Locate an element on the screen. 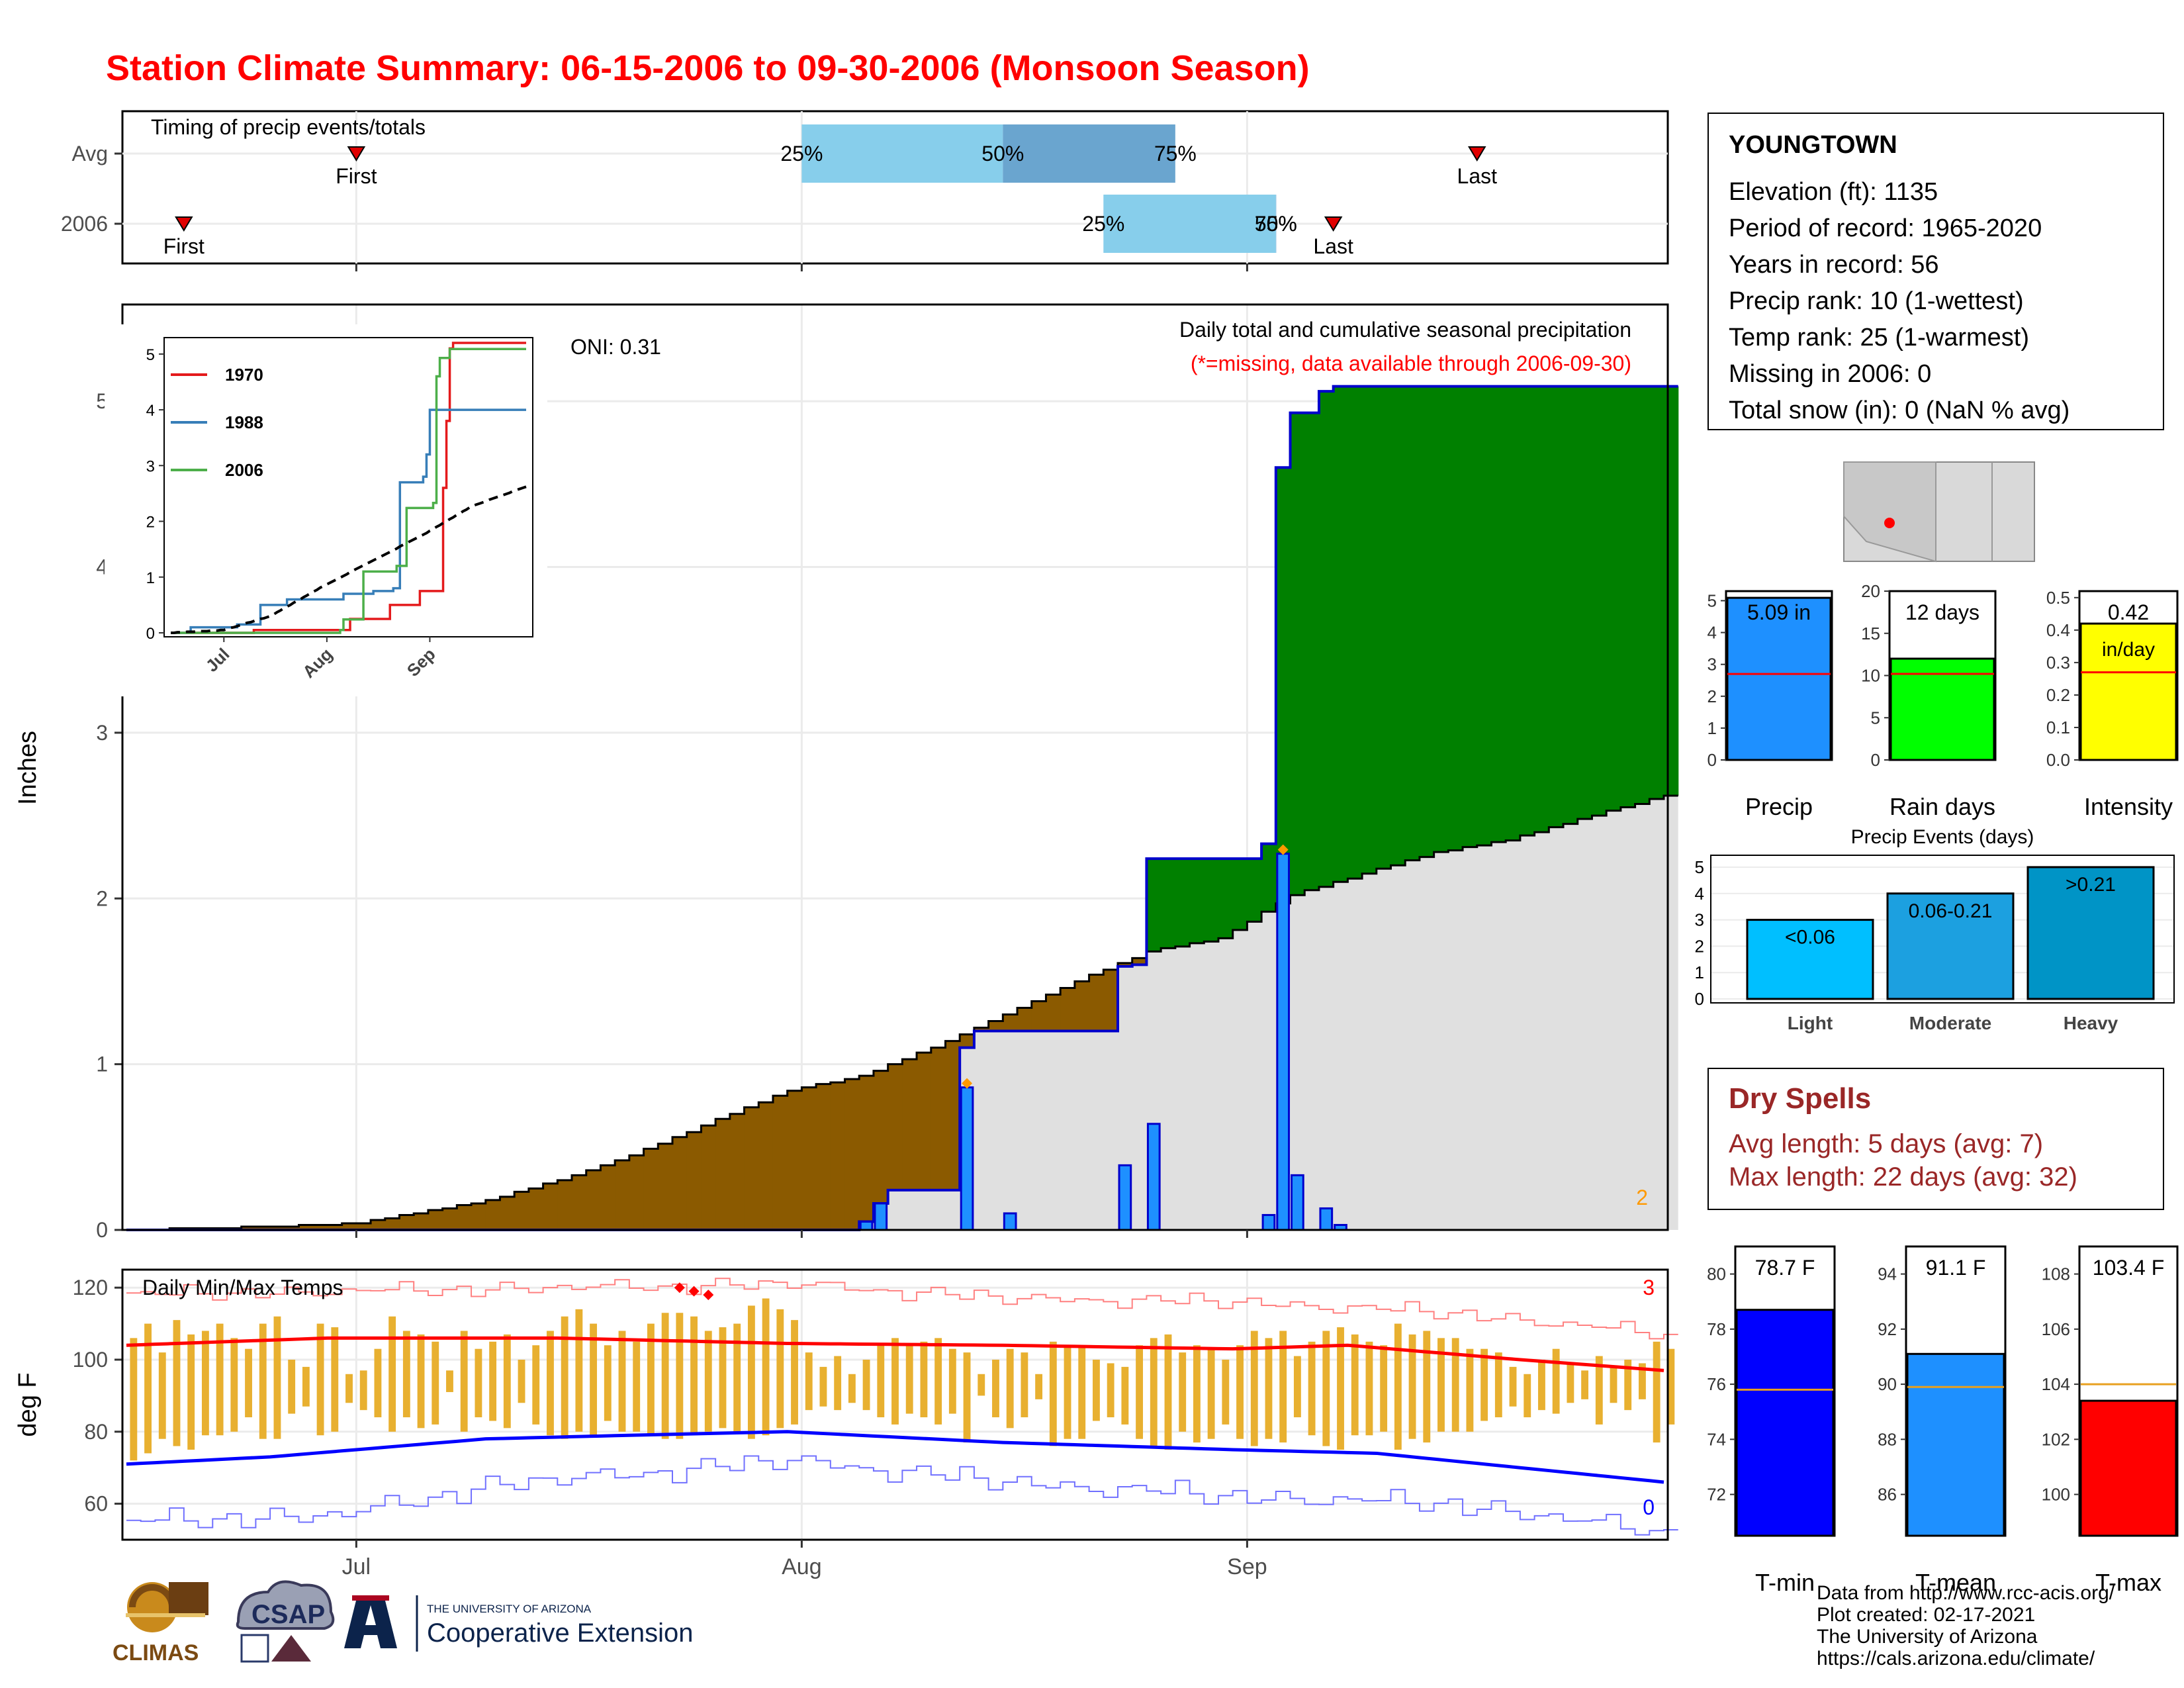 Image resolution: width=2184 pixels, height=1688 pixels. record-high-marker is located at coordinates (708, 1295).